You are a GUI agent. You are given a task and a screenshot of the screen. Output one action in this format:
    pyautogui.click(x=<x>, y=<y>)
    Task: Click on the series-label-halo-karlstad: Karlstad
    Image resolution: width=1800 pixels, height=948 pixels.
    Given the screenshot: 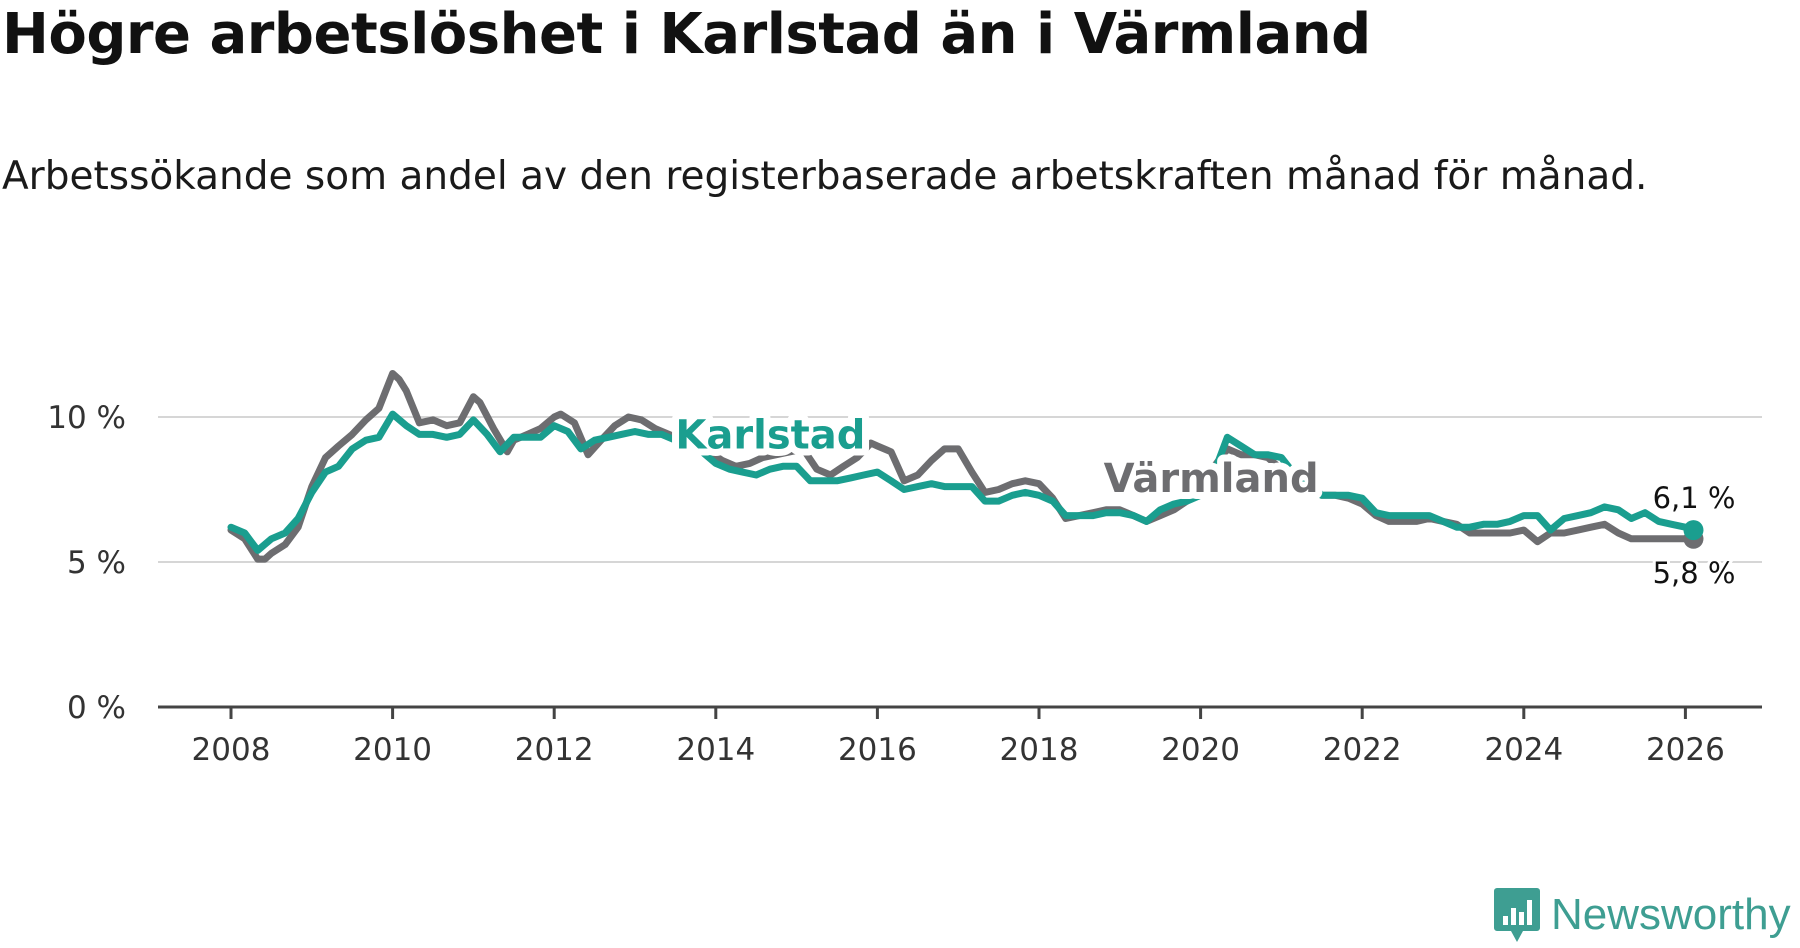 What is the action you would take?
    pyautogui.click(x=770, y=435)
    